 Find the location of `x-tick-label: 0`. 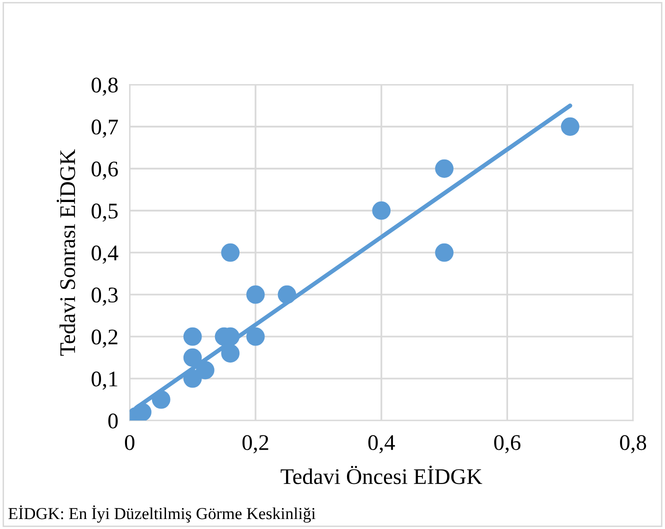

x-tick-label: 0 is located at coordinates (129, 442).